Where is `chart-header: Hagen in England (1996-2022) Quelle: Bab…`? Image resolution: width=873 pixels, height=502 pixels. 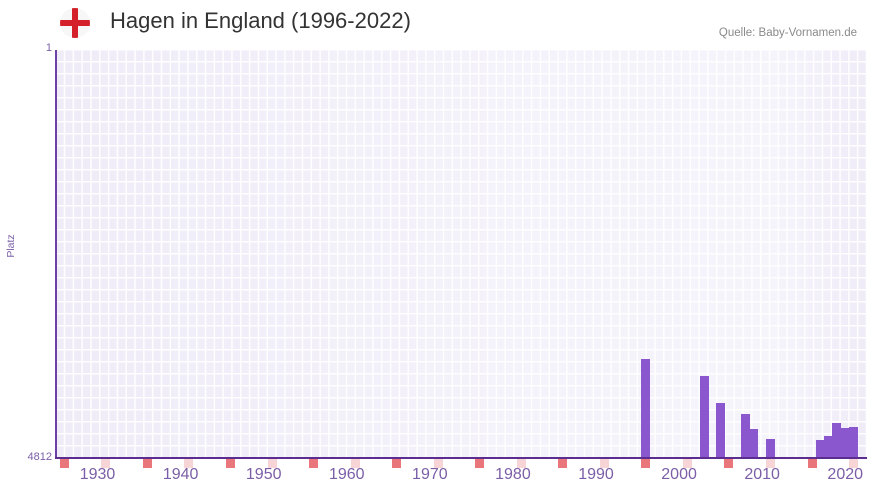 chart-header: Hagen in England (1996-2022) Quelle: Bab… is located at coordinates (436, 22).